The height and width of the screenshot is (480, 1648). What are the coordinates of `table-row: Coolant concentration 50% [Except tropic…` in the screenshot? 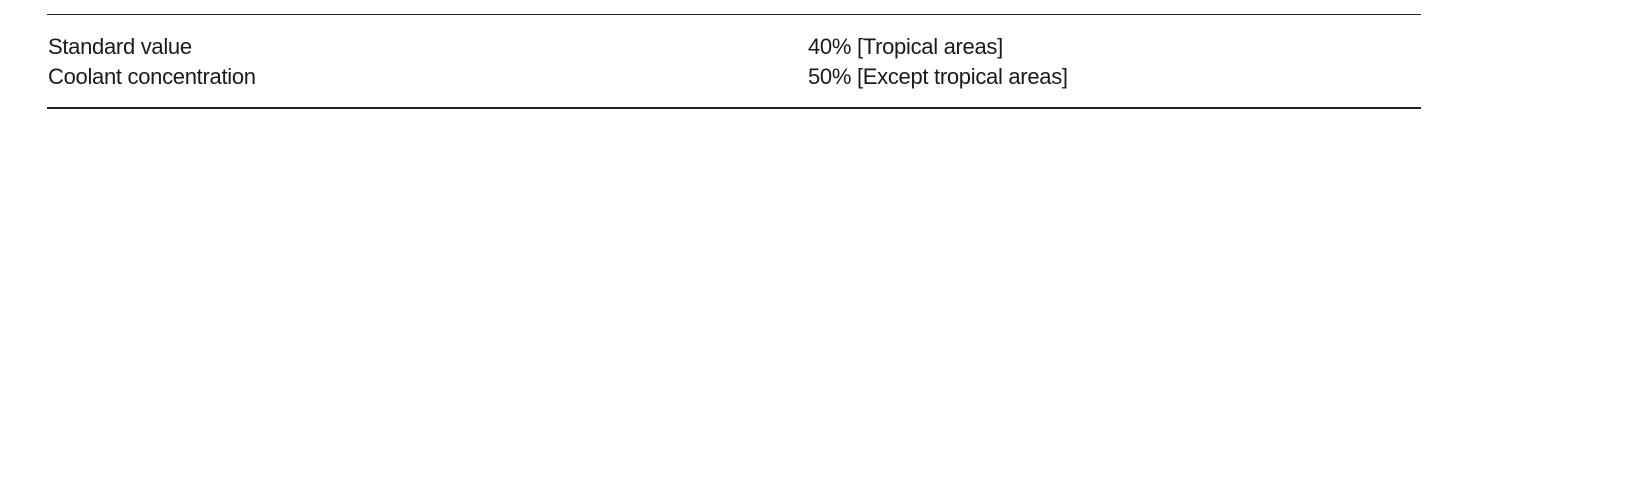 It's located at (733, 79).